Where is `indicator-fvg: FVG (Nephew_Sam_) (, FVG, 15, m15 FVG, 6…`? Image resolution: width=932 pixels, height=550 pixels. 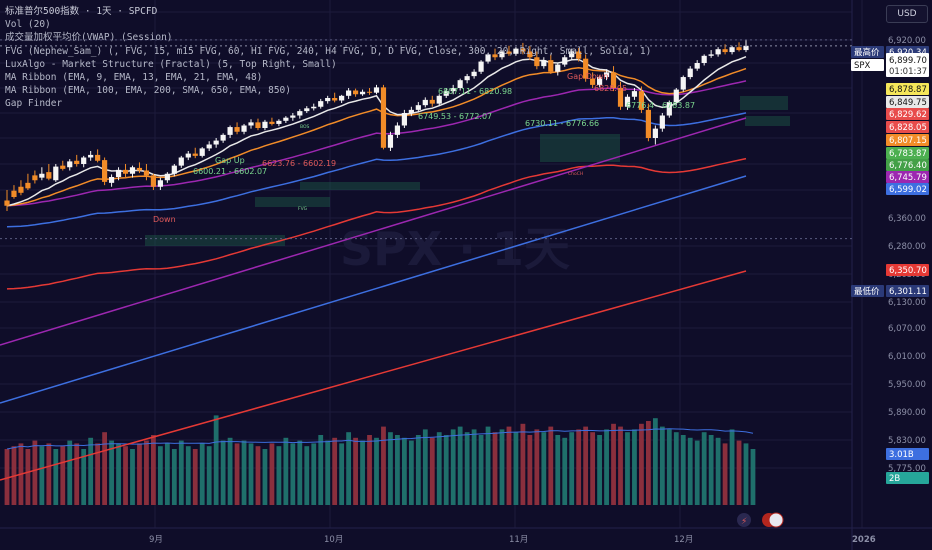 indicator-fvg: FVG (Nephew_Sam_) (, FVG, 15, m15 FVG, 6… is located at coordinates (328, 51).